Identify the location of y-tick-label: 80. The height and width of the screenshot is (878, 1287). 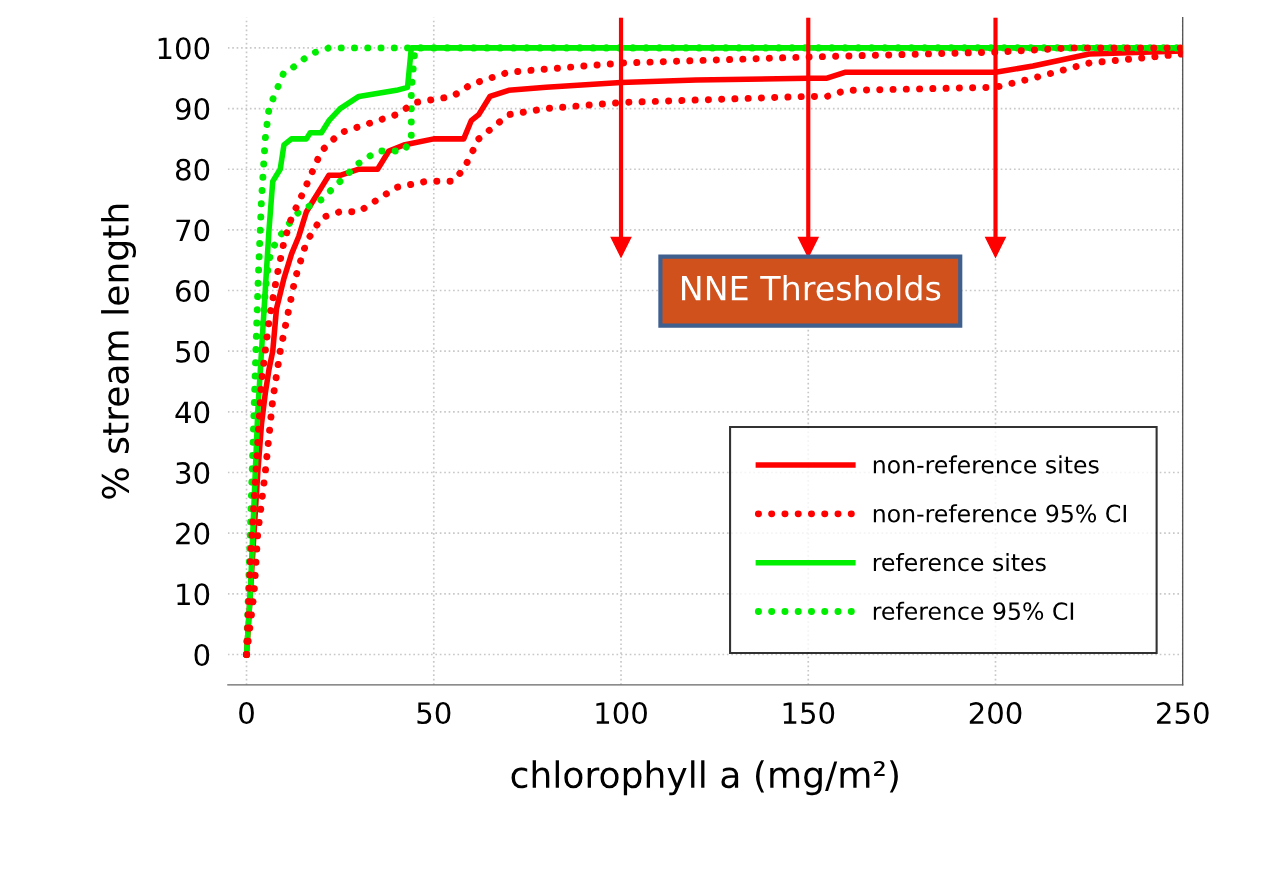
(193, 169).